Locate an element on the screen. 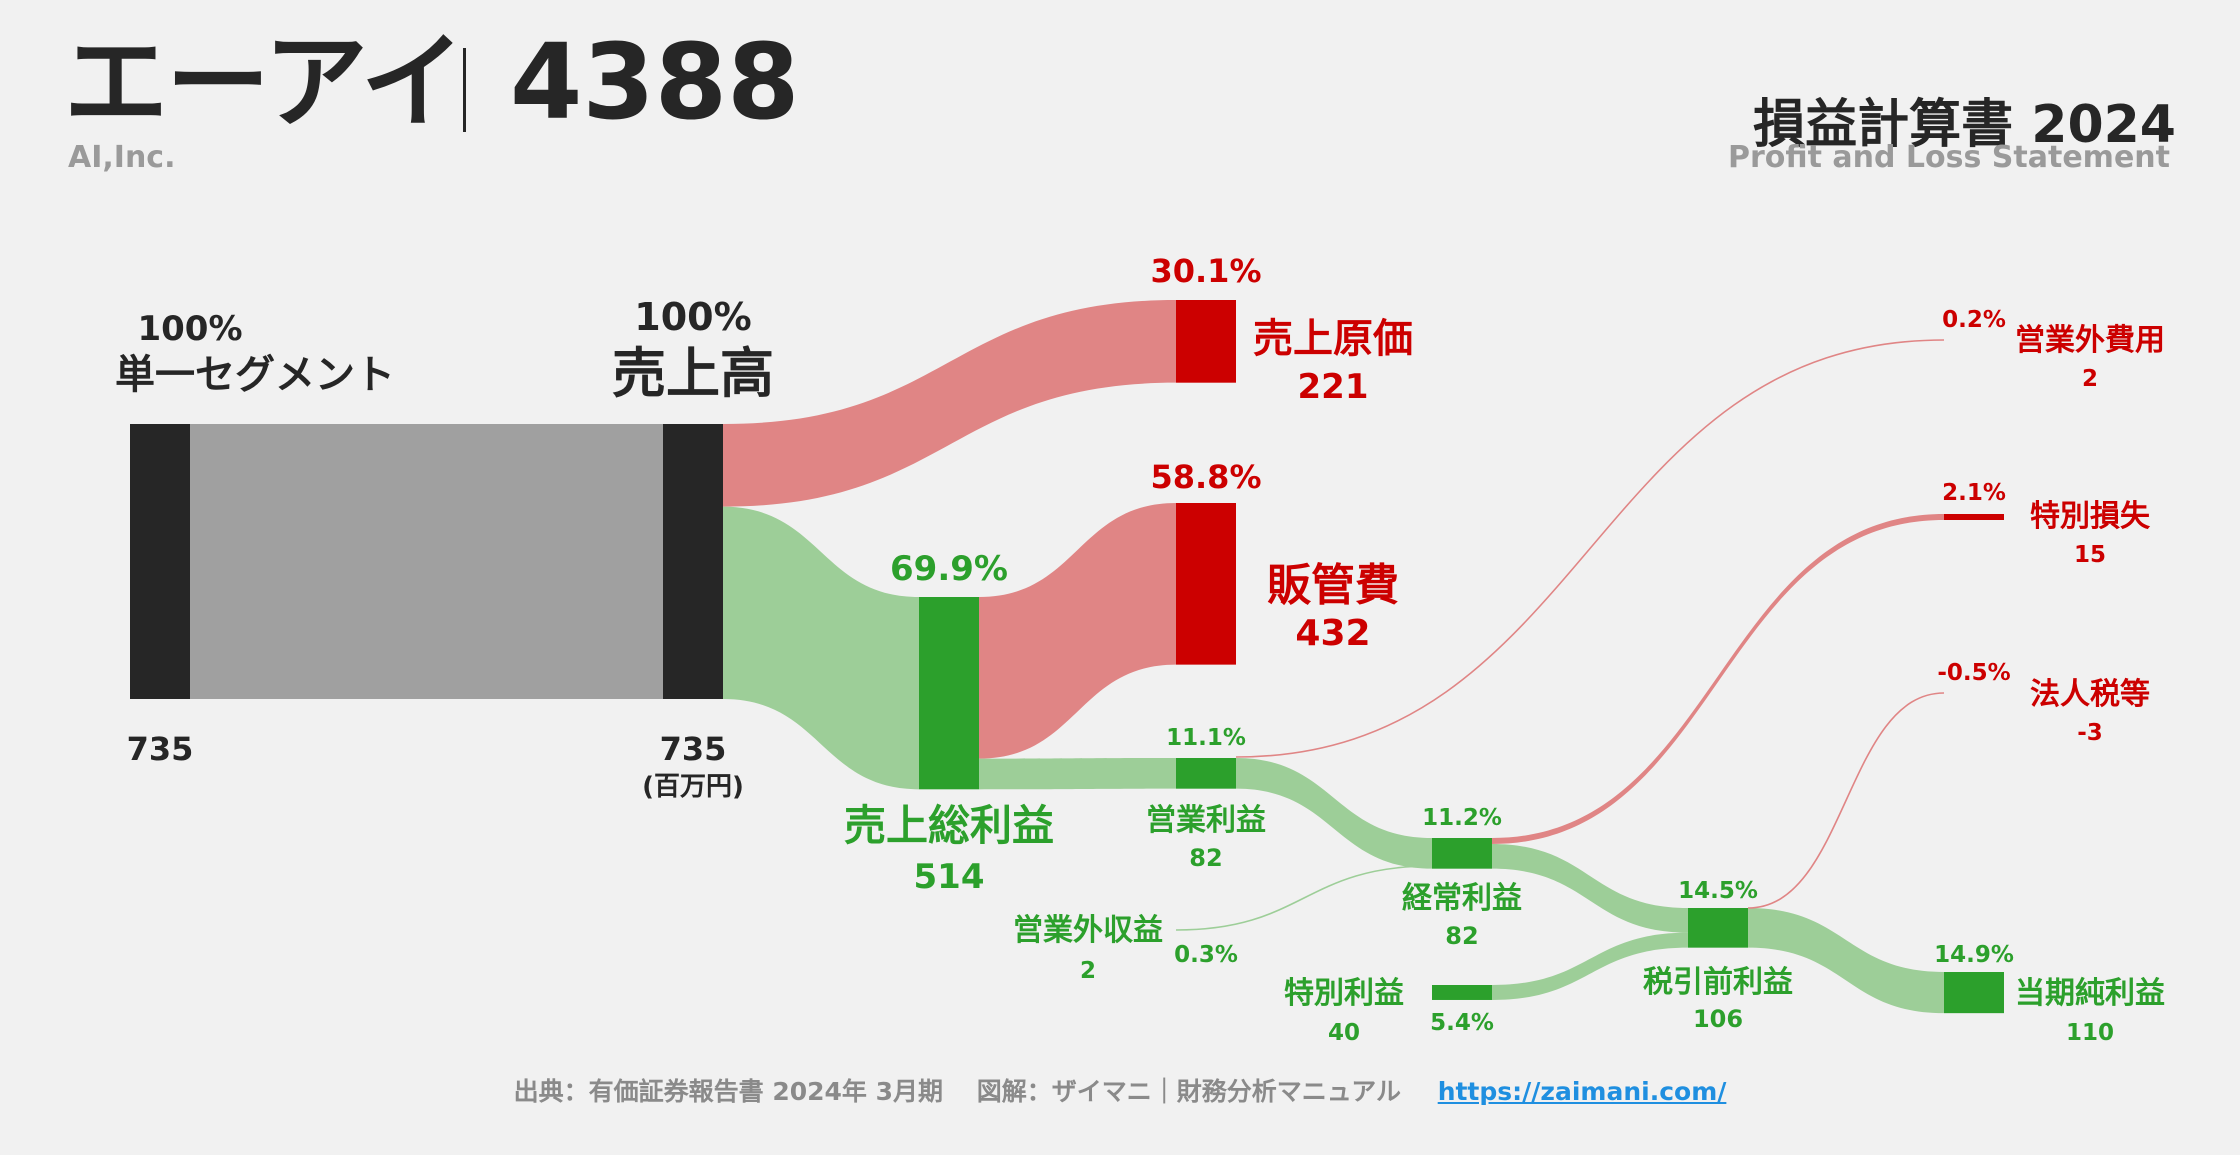  label-nonop-income-pct: 0.3% is located at coordinates (1206, 955).